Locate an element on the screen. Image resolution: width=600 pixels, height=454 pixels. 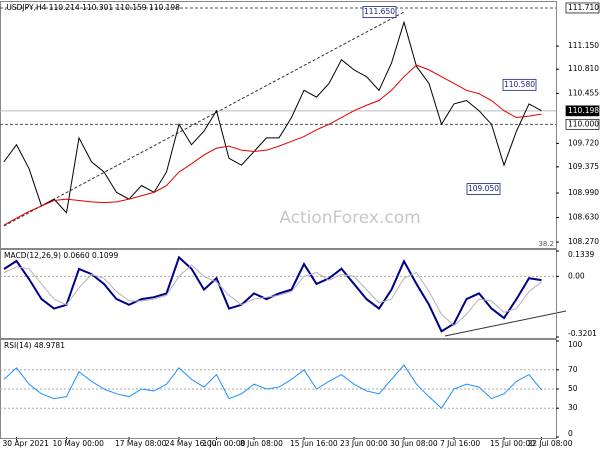
annotation: 111.650 is located at coordinates (379, 11).